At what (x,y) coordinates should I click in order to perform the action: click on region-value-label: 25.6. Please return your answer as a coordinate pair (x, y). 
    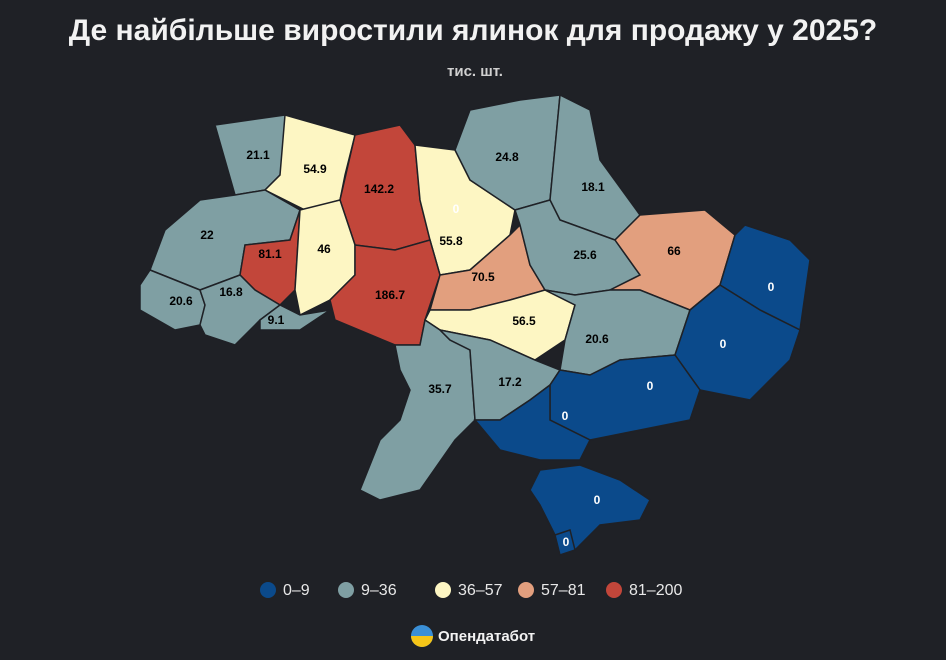
    Looking at the image, I should click on (585, 255).